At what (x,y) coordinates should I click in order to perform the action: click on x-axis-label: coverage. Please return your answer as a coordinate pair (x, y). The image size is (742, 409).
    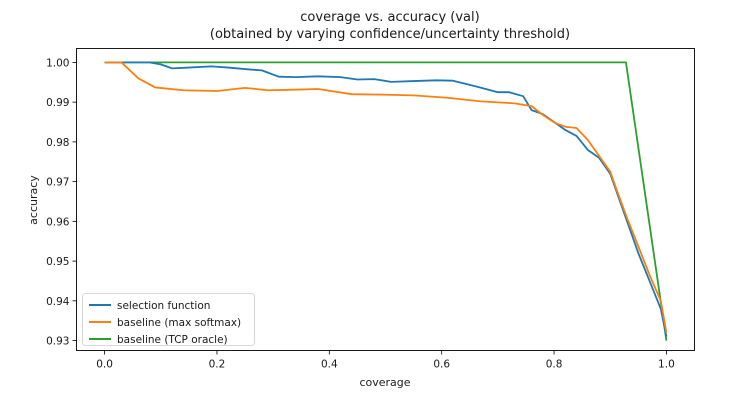
    Looking at the image, I should click on (384, 382).